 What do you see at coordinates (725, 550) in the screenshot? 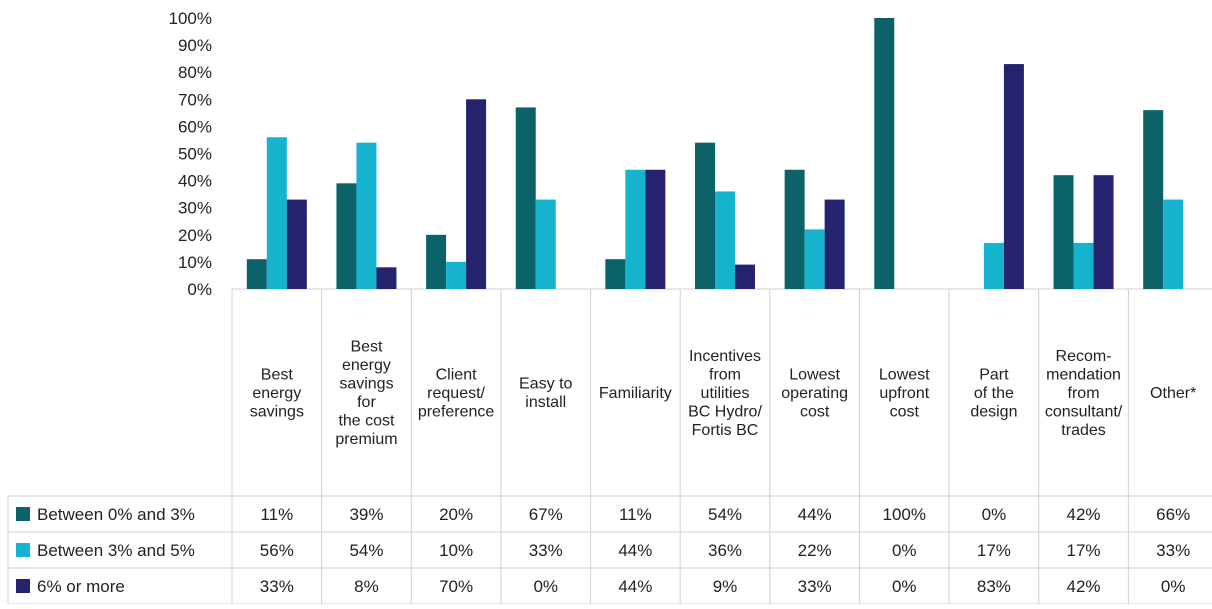
I see `data-label: 36%` at bounding box center [725, 550].